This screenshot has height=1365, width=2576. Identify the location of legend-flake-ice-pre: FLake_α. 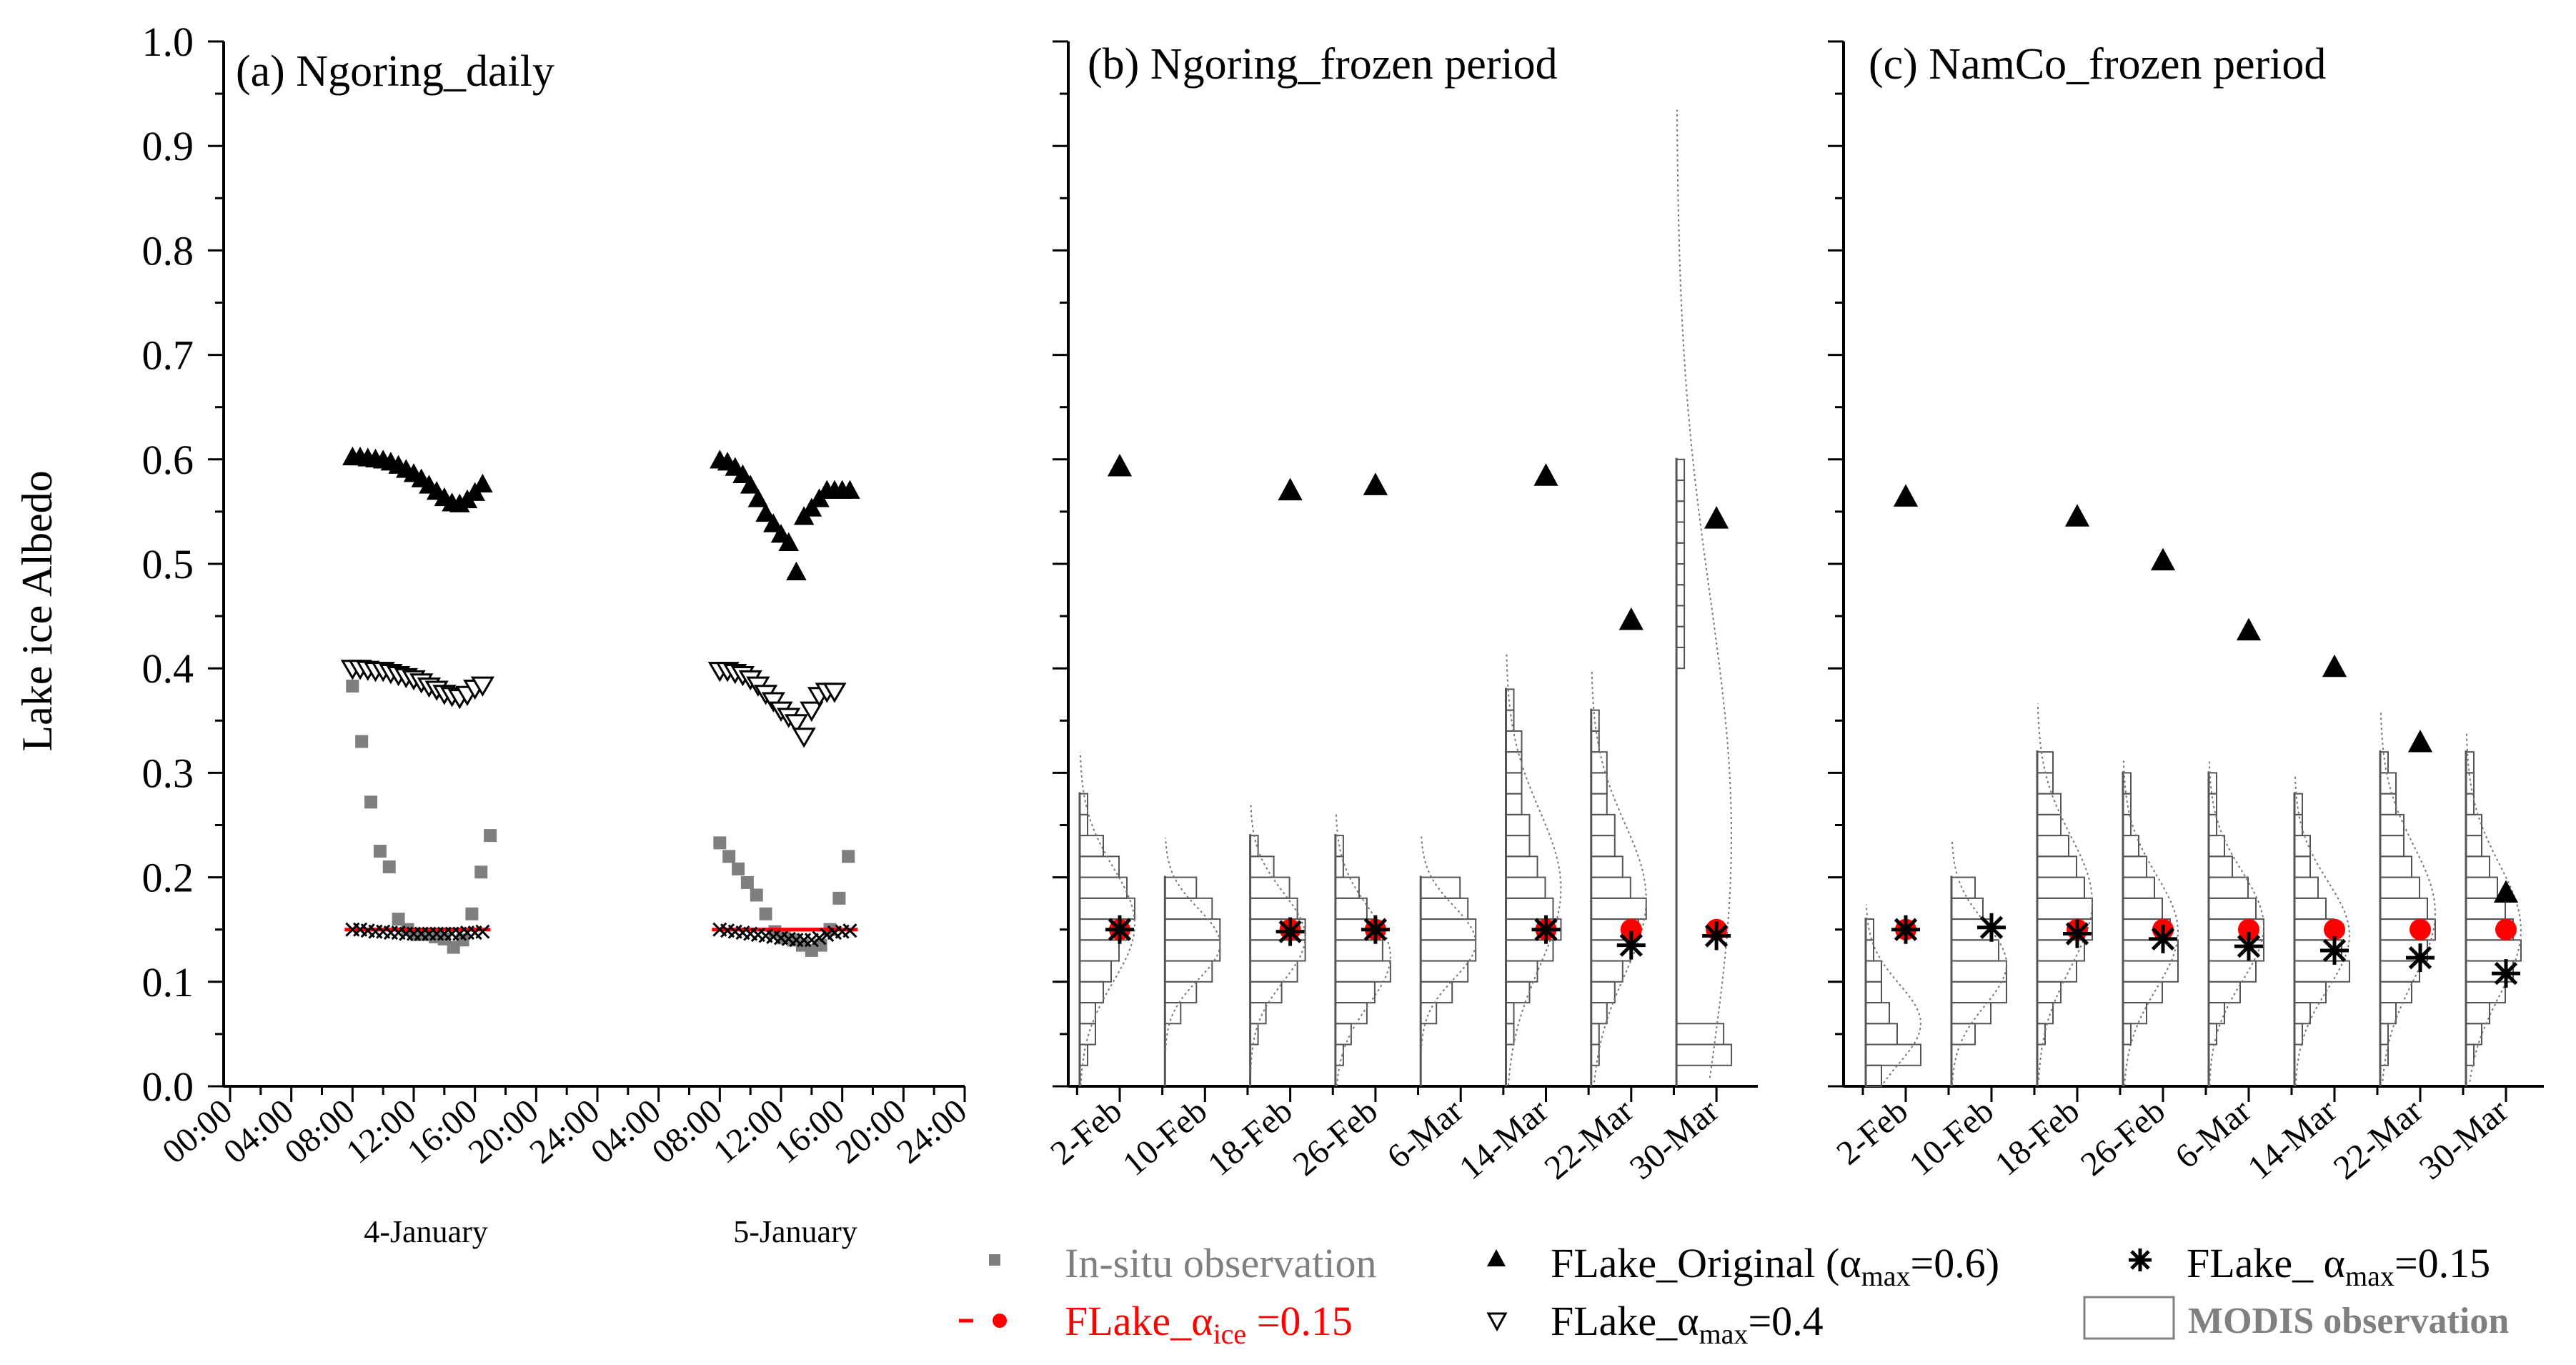
(1139, 1321).